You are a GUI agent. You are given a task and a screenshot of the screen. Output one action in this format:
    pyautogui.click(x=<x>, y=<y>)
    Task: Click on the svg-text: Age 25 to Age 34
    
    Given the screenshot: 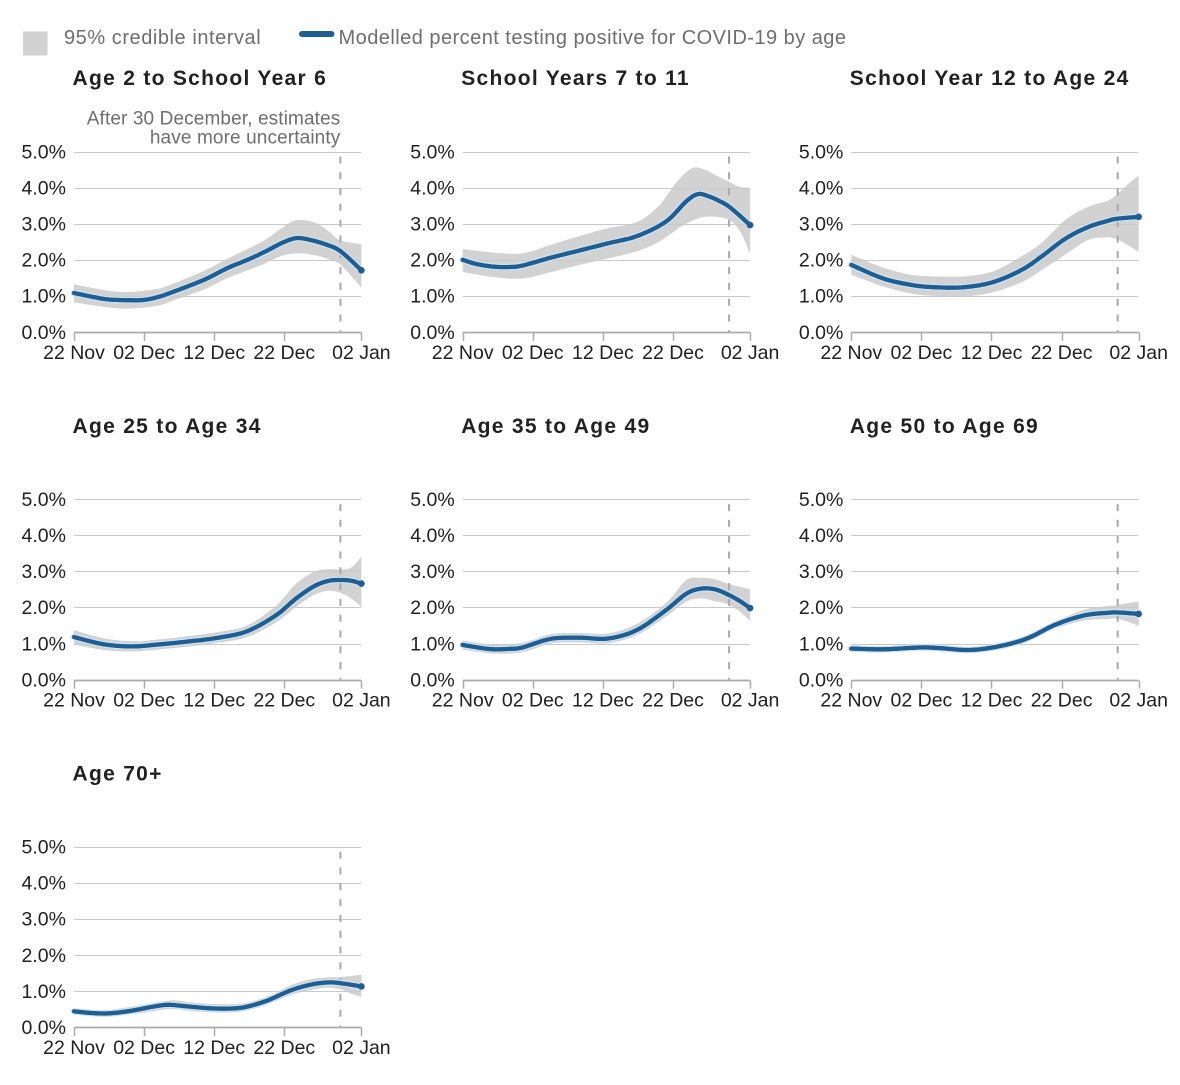 What is the action you would take?
    pyautogui.click(x=167, y=426)
    